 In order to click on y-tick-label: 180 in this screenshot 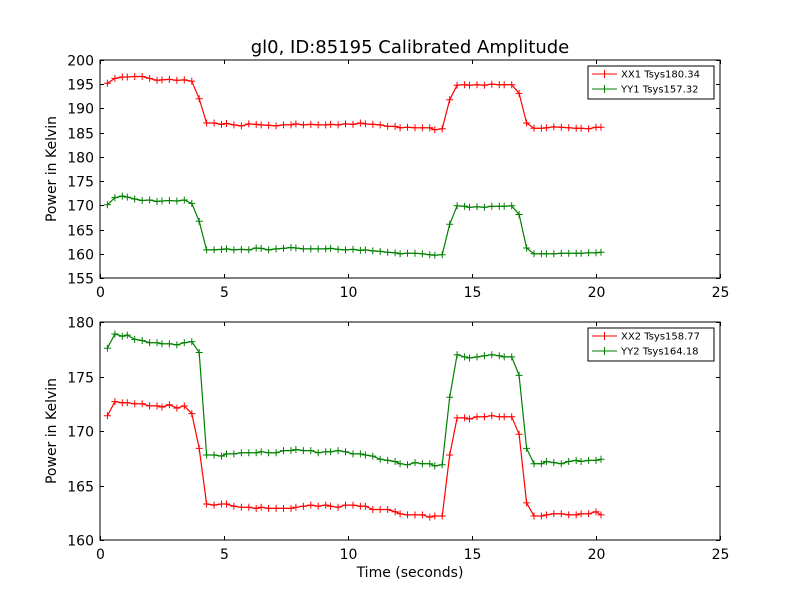, I will do `click(80, 324)`.